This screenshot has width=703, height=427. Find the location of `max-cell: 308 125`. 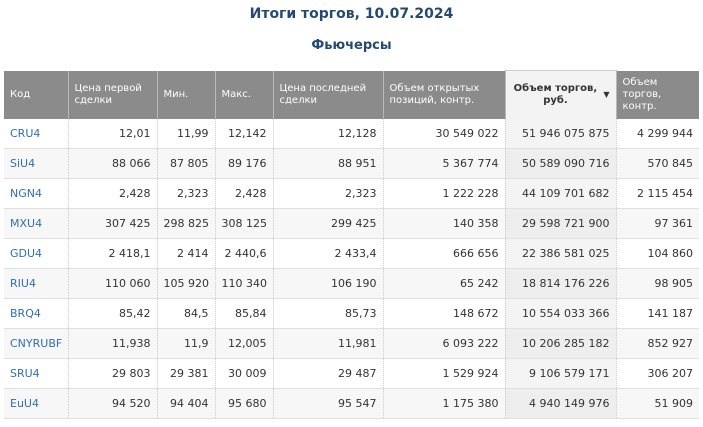

max-cell: 308 125 is located at coordinates (244, 223).